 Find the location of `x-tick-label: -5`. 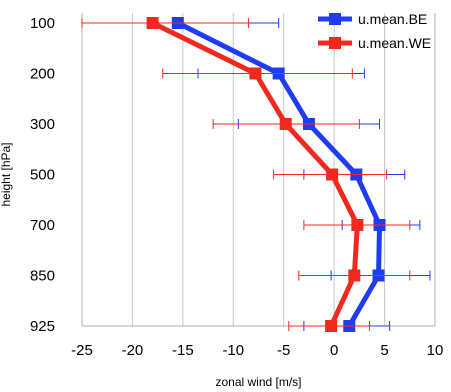

x-tick-label: -5 is located at coordinates (283, 350).